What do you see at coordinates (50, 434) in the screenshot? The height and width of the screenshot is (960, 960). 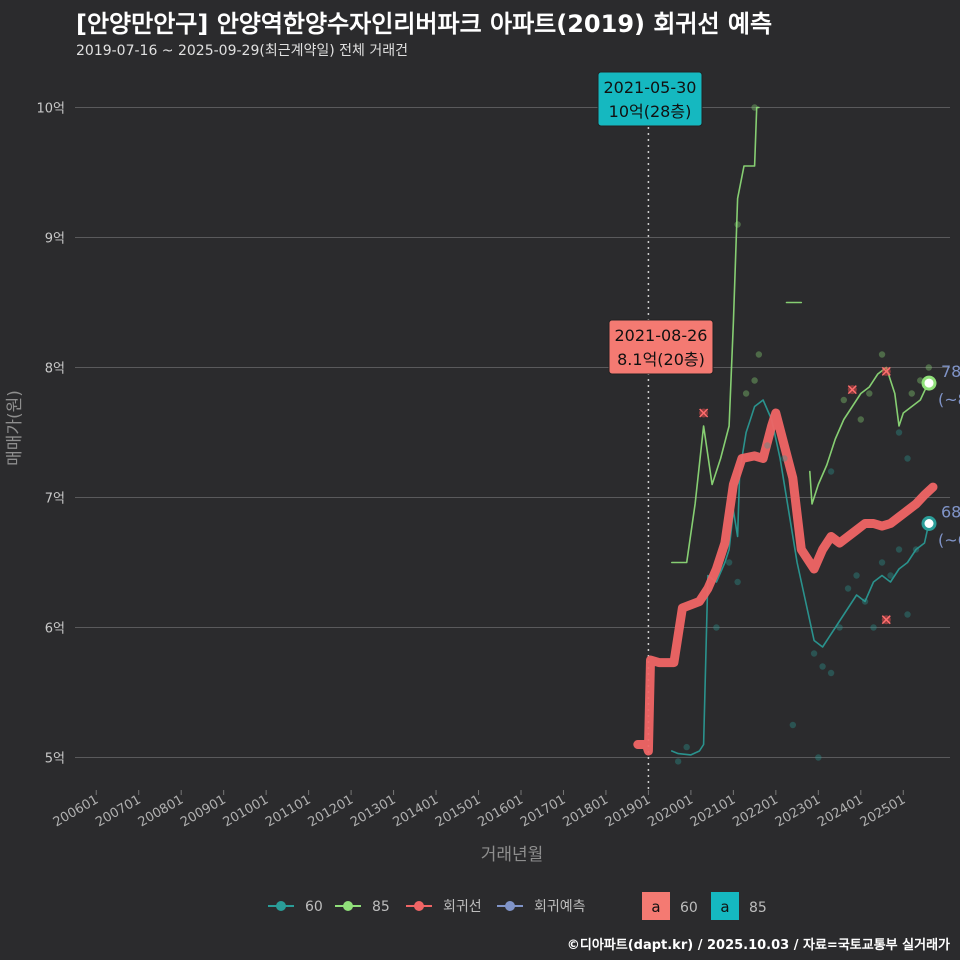 I see `y-axis-ticks: 5억 6억 7억 8억 9억 10억` at bounding box center [50, 434].